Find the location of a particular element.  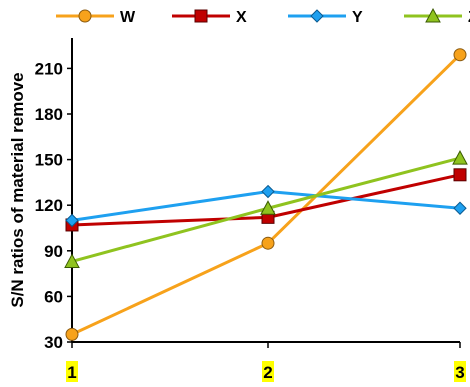

legend-marker-z is located at coordinates (433, 15).